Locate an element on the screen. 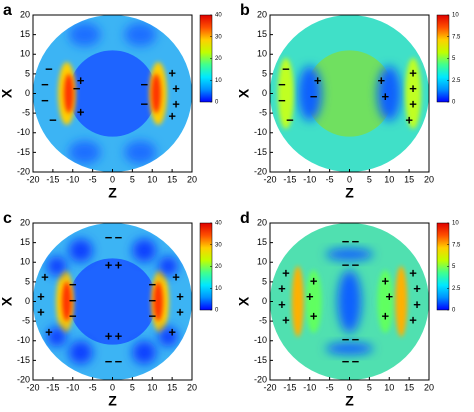 This screenshot has width=474, height=412. colorbar-tick-label: 2.5 is located at coordinates (456, 289).